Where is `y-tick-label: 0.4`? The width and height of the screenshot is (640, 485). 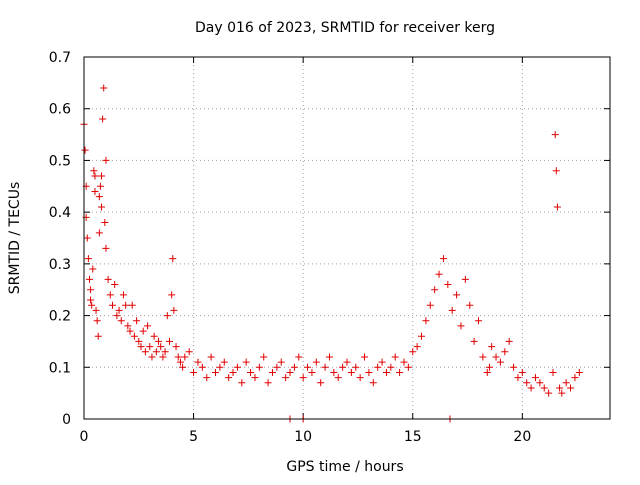
y-tick-label: 0.4 is located at coordinates (60, 213).